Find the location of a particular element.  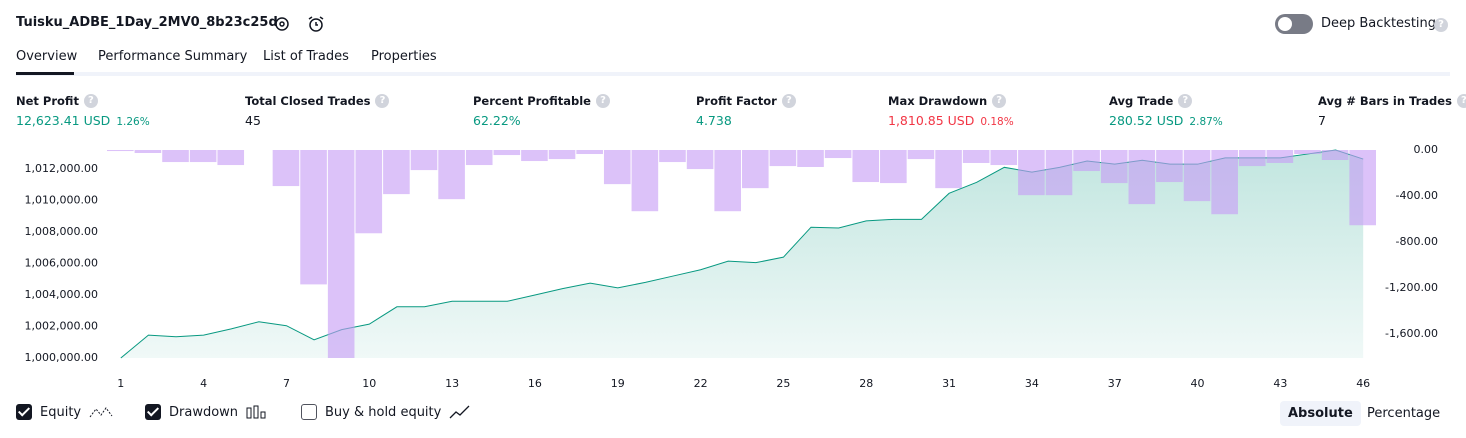

legend-label: Buy & hold equity is located at coordinates (383, 412).